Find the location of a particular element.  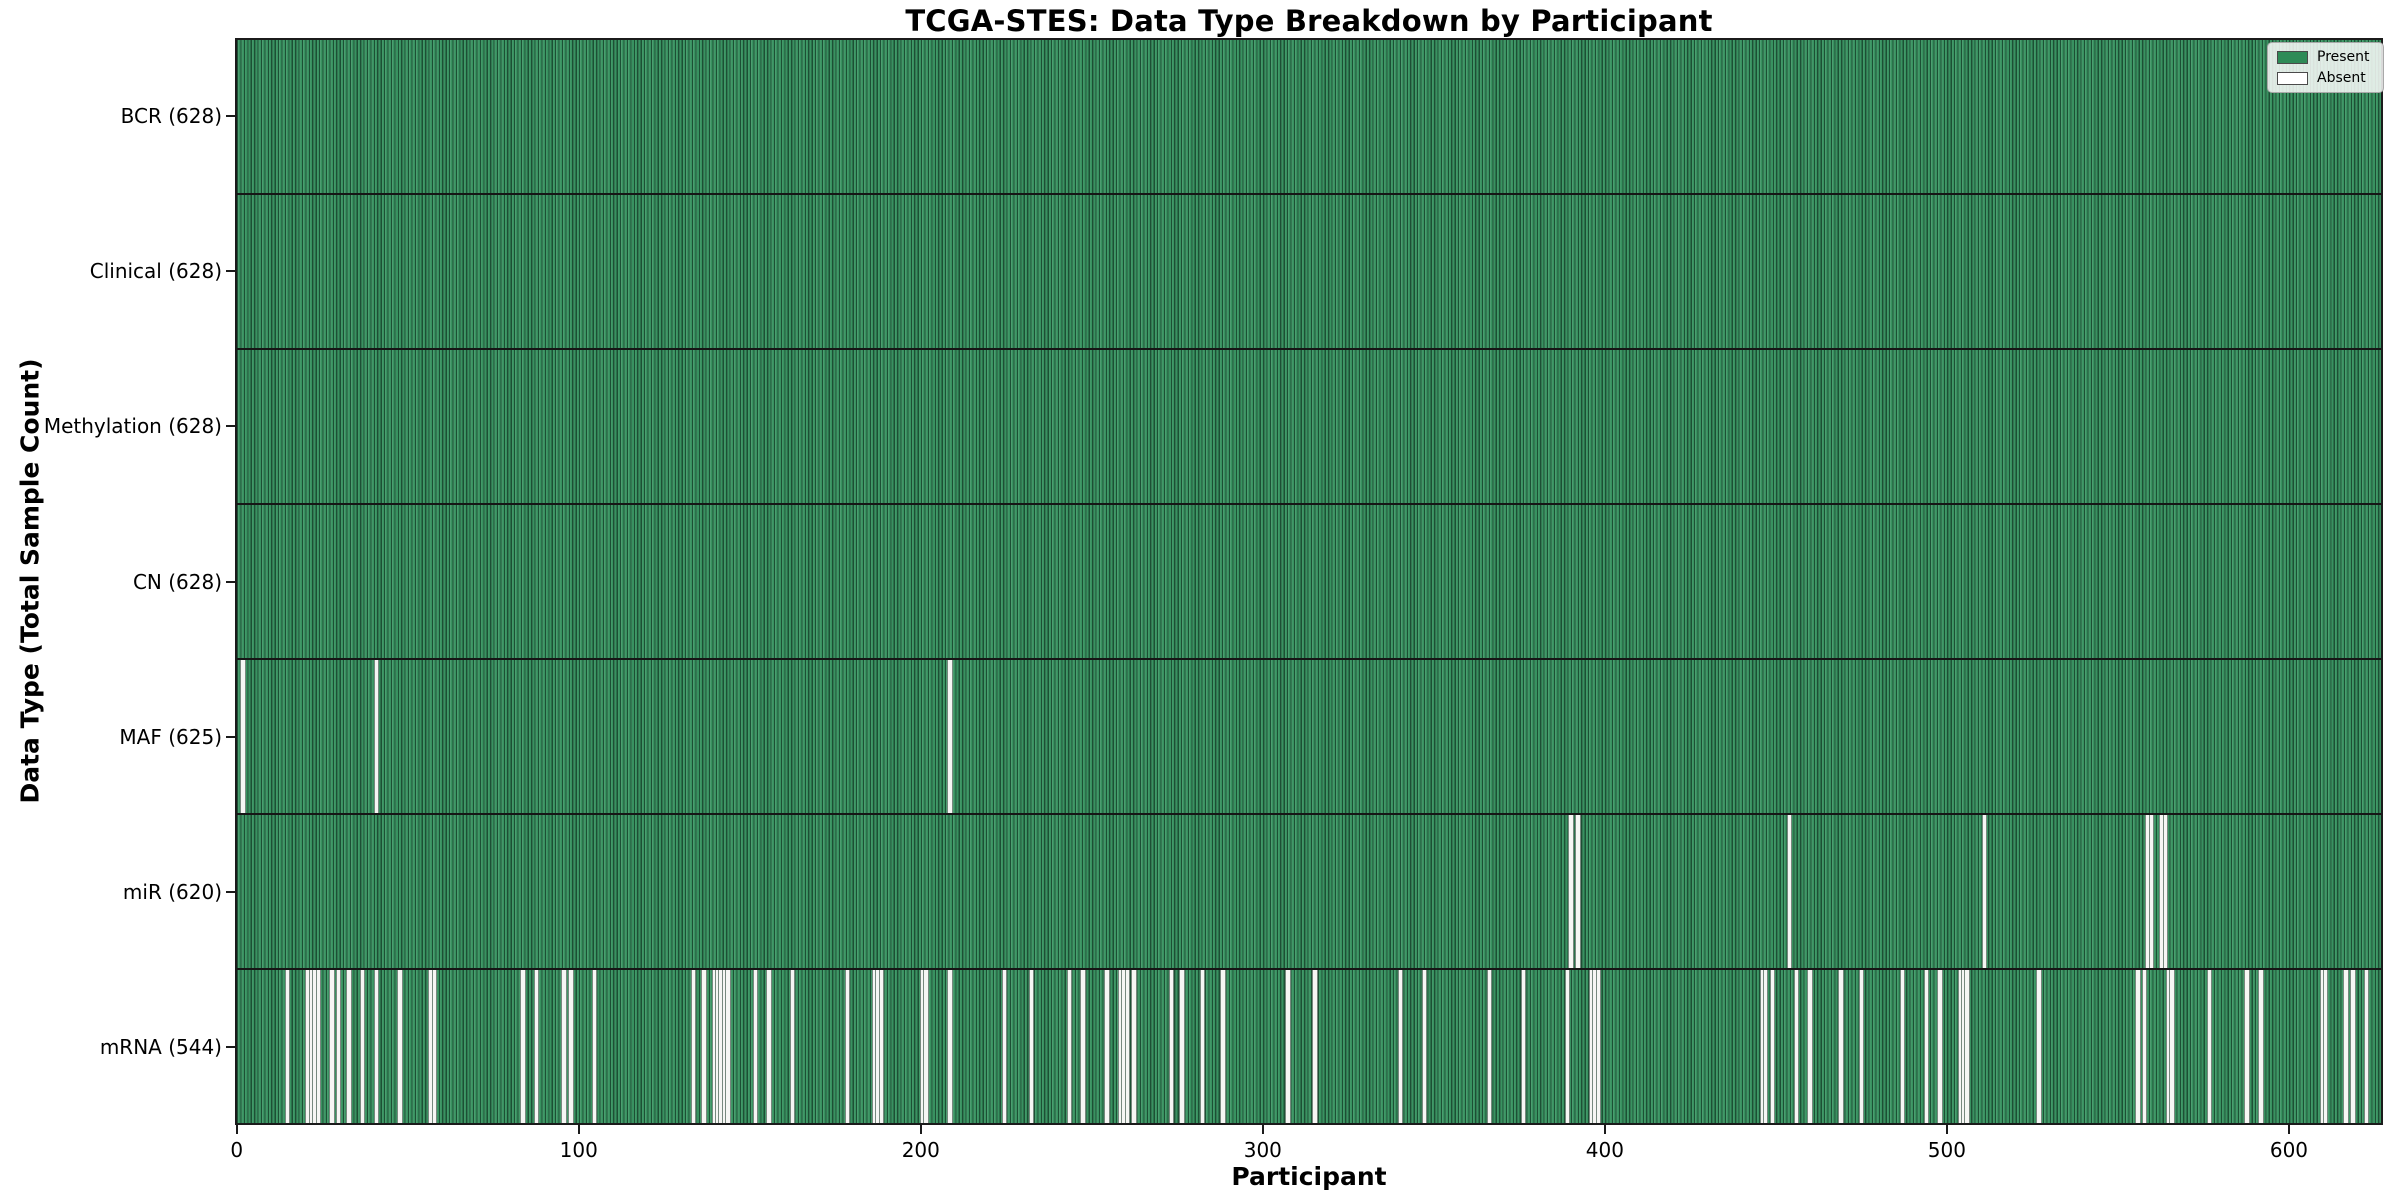

row-mRNA is located at coordinates (1309, 1045).